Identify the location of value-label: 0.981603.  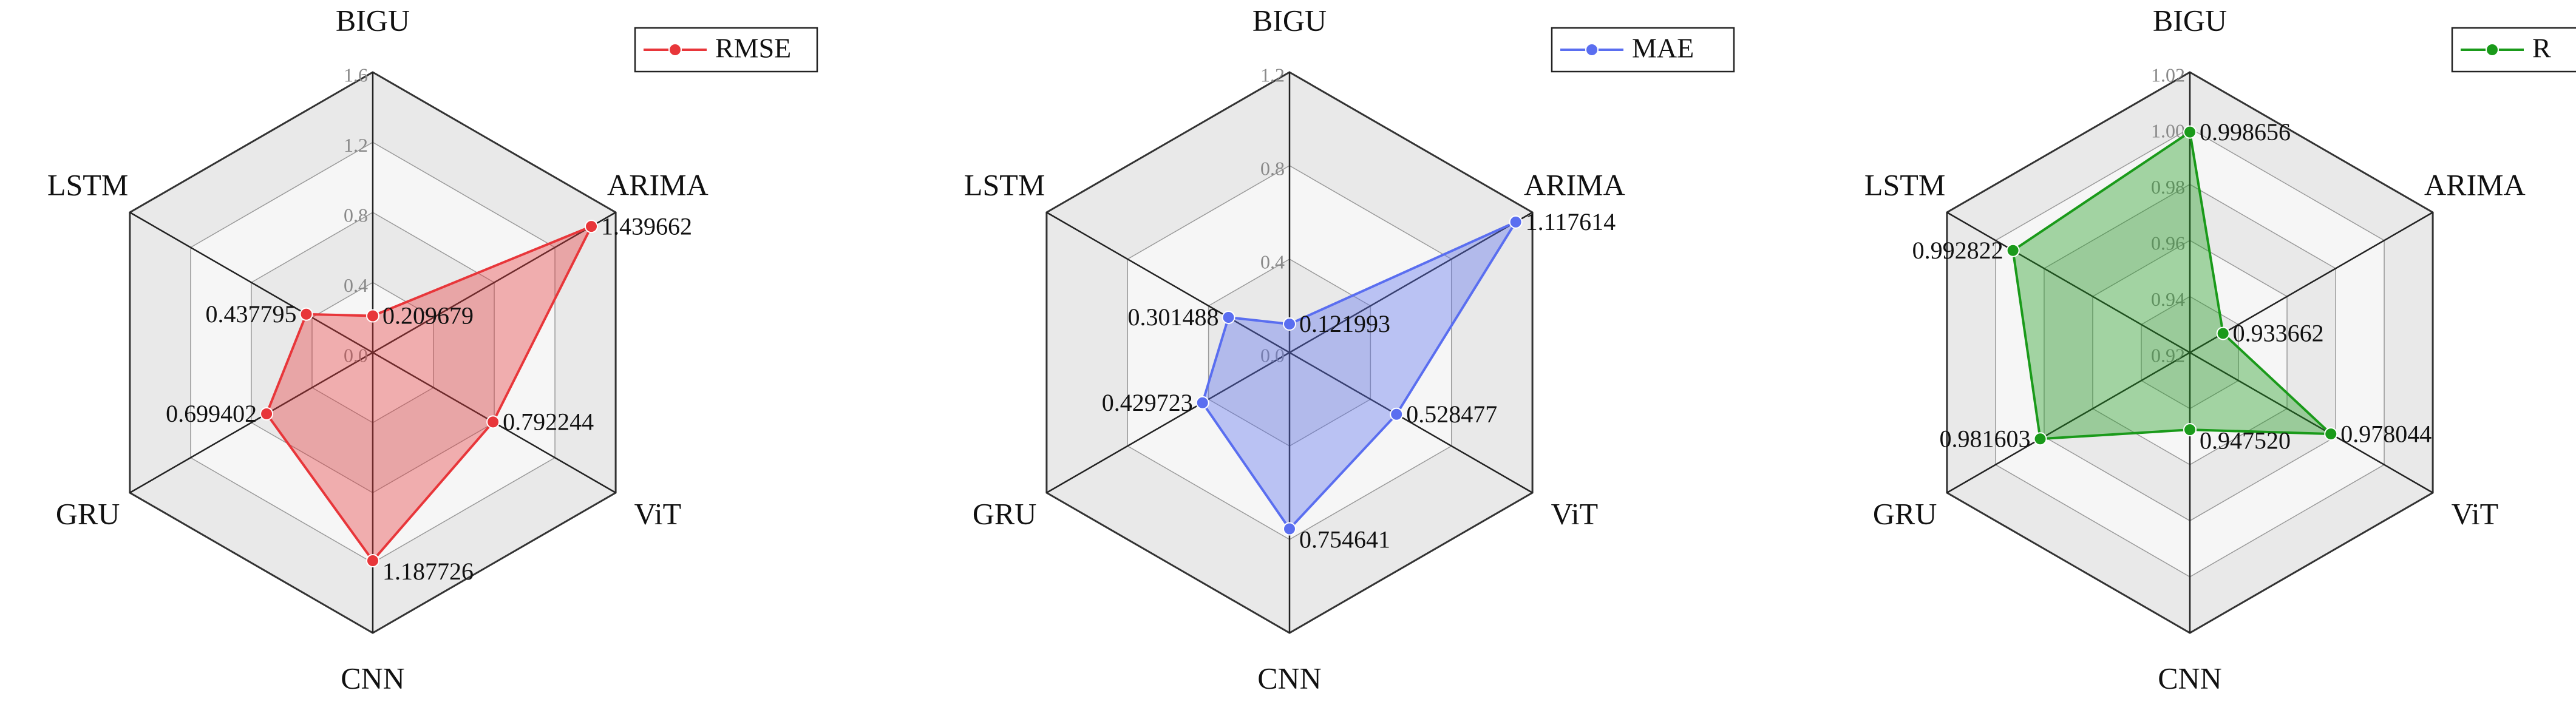
(1985, 438).